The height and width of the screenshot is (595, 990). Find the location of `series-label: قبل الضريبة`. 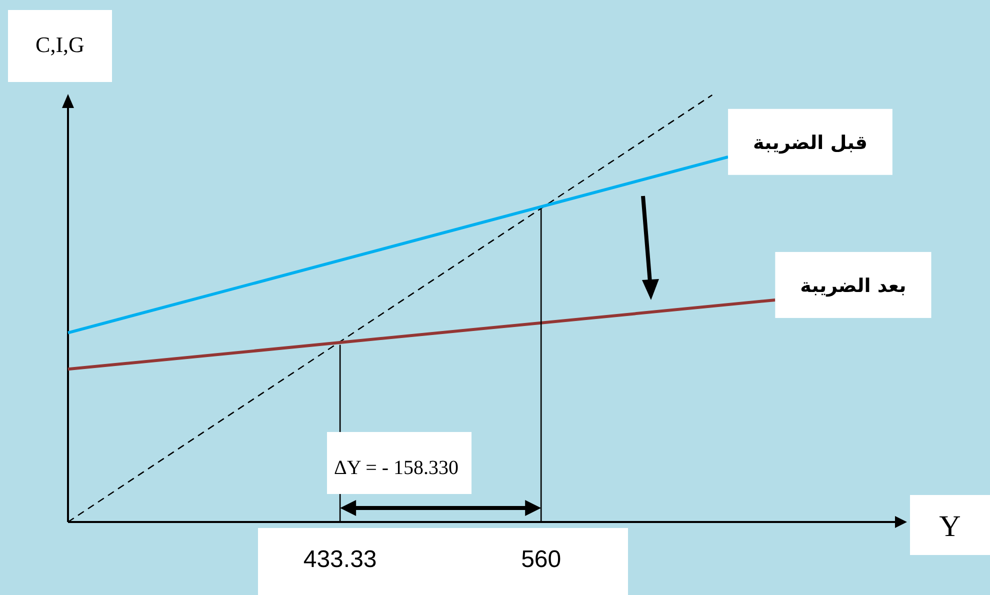

series-label: قبل الضريبة is located at coordinates (810, 143).